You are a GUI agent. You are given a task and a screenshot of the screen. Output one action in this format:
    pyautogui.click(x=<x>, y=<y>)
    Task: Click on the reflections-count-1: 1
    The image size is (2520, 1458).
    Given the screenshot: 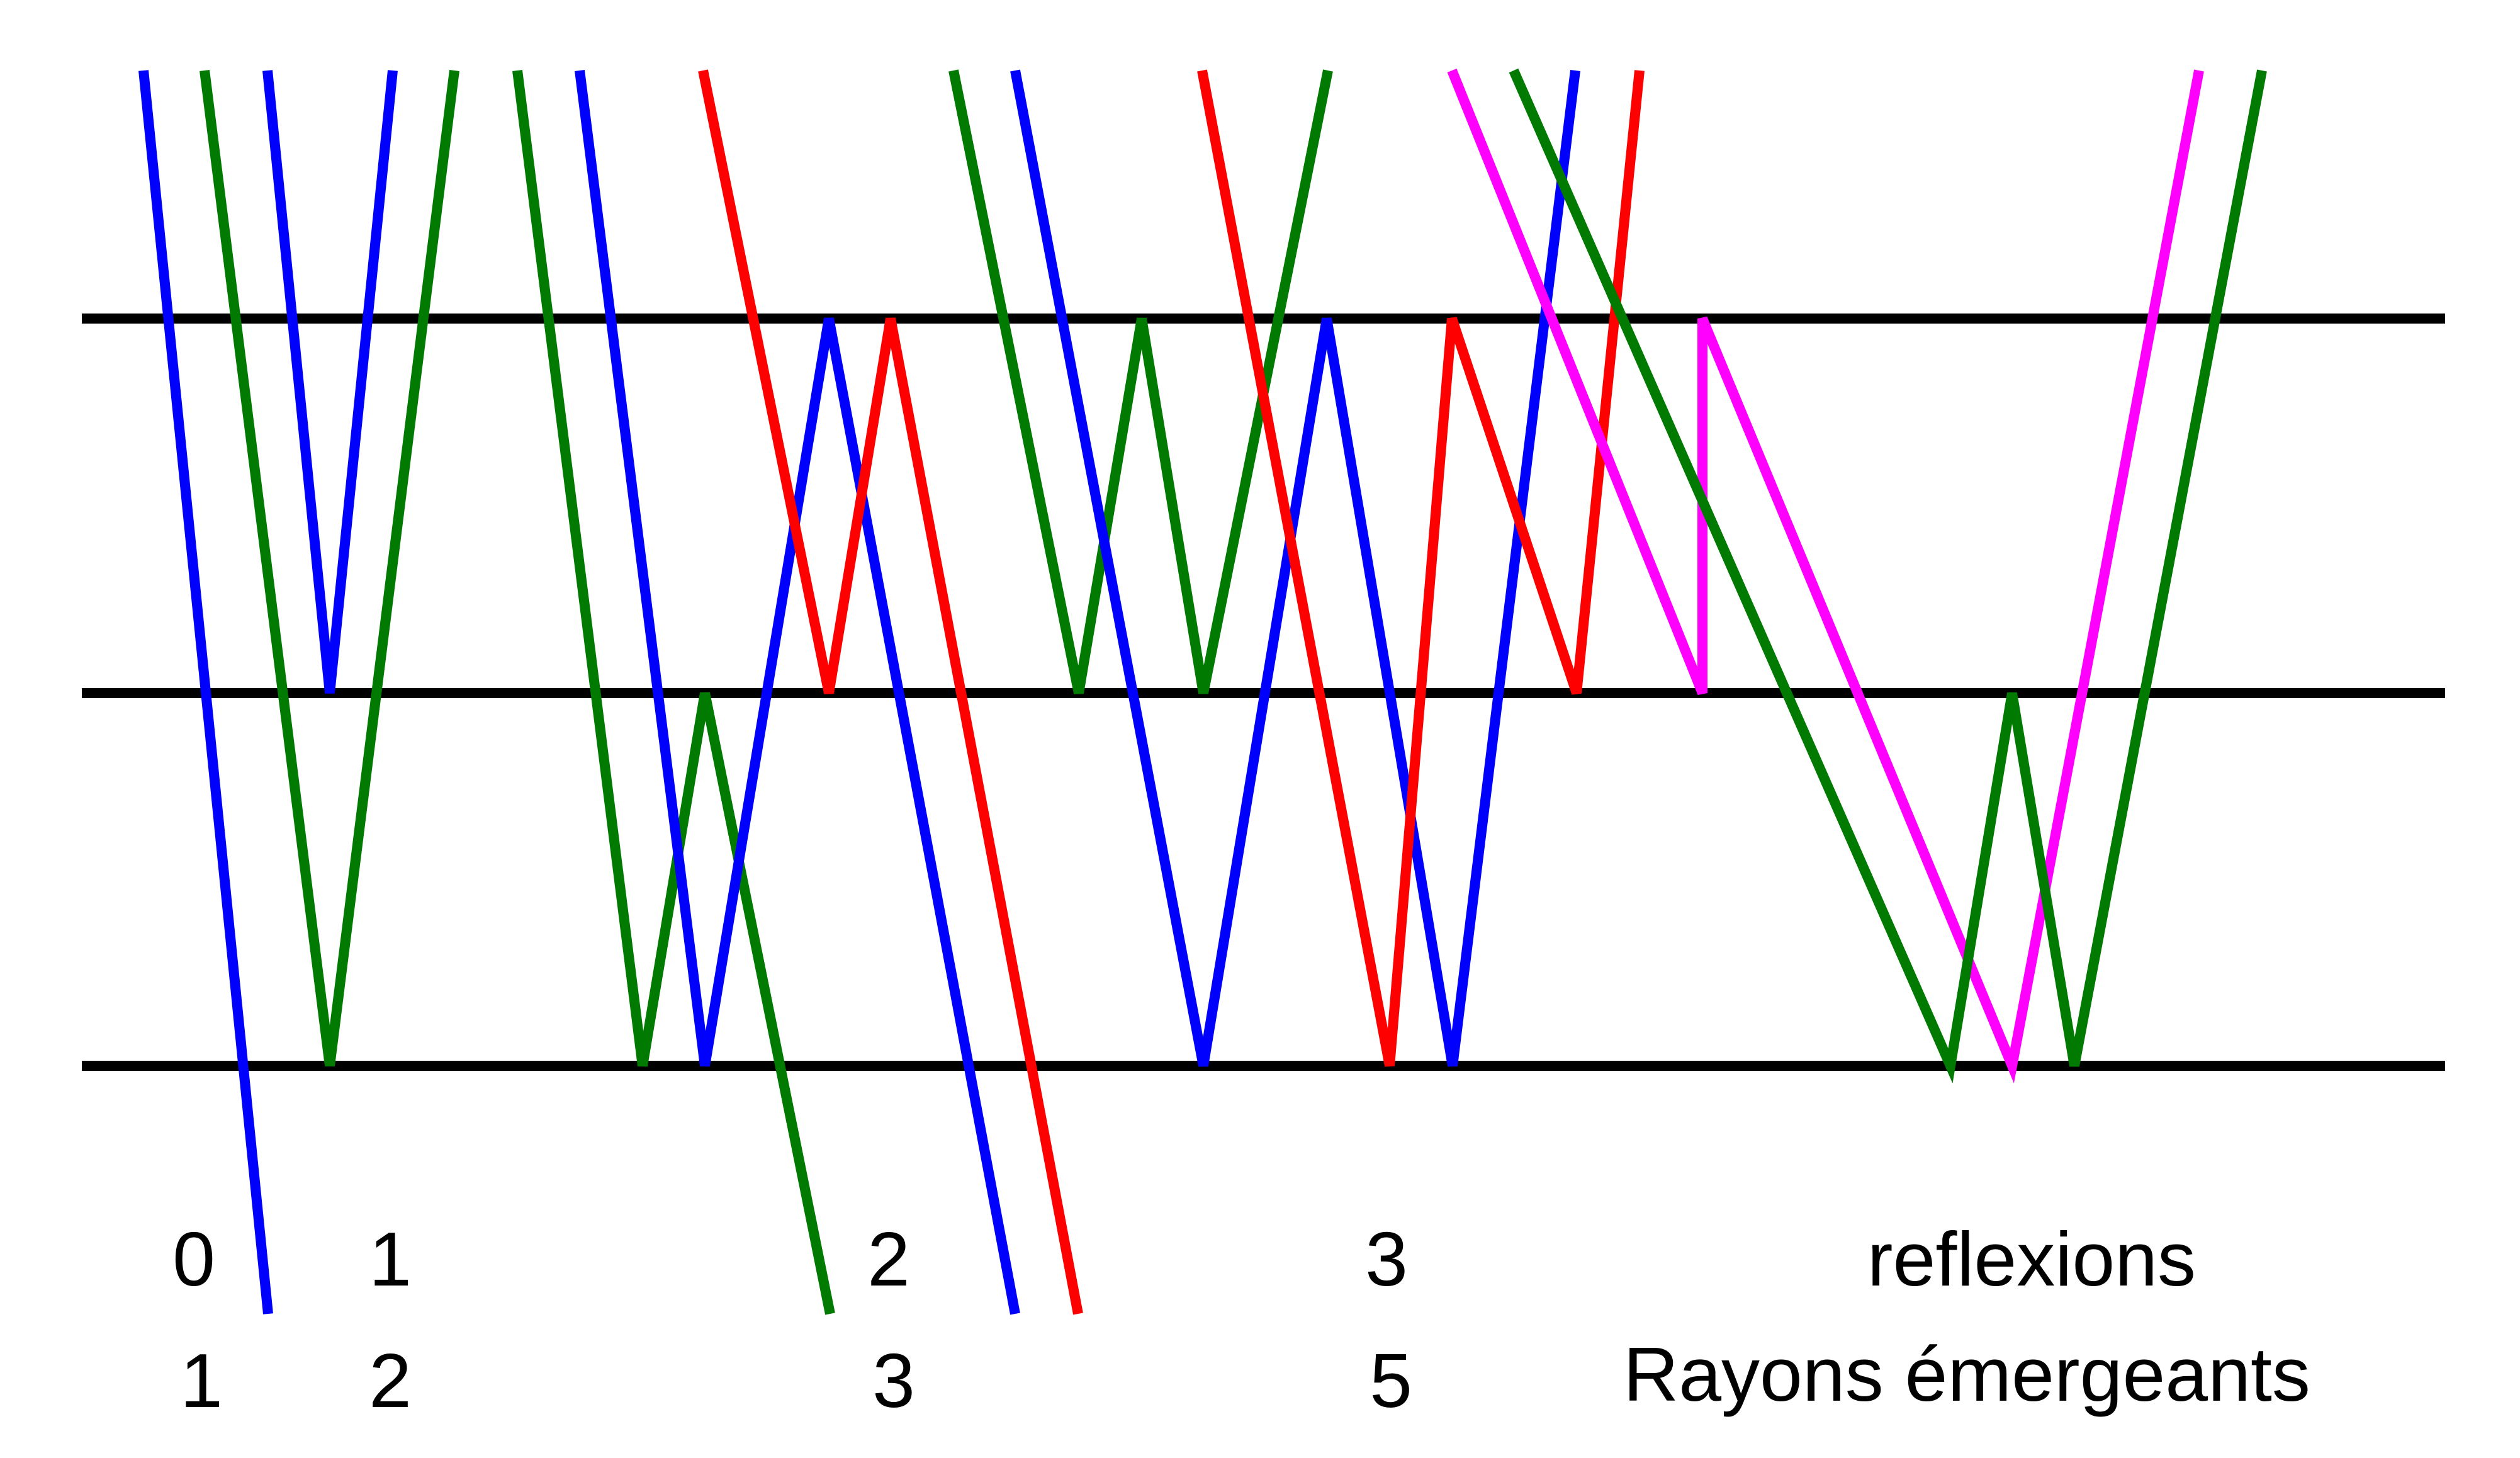 What is the action you would take?
    pyautogui.click(x=390, y=1259)
    